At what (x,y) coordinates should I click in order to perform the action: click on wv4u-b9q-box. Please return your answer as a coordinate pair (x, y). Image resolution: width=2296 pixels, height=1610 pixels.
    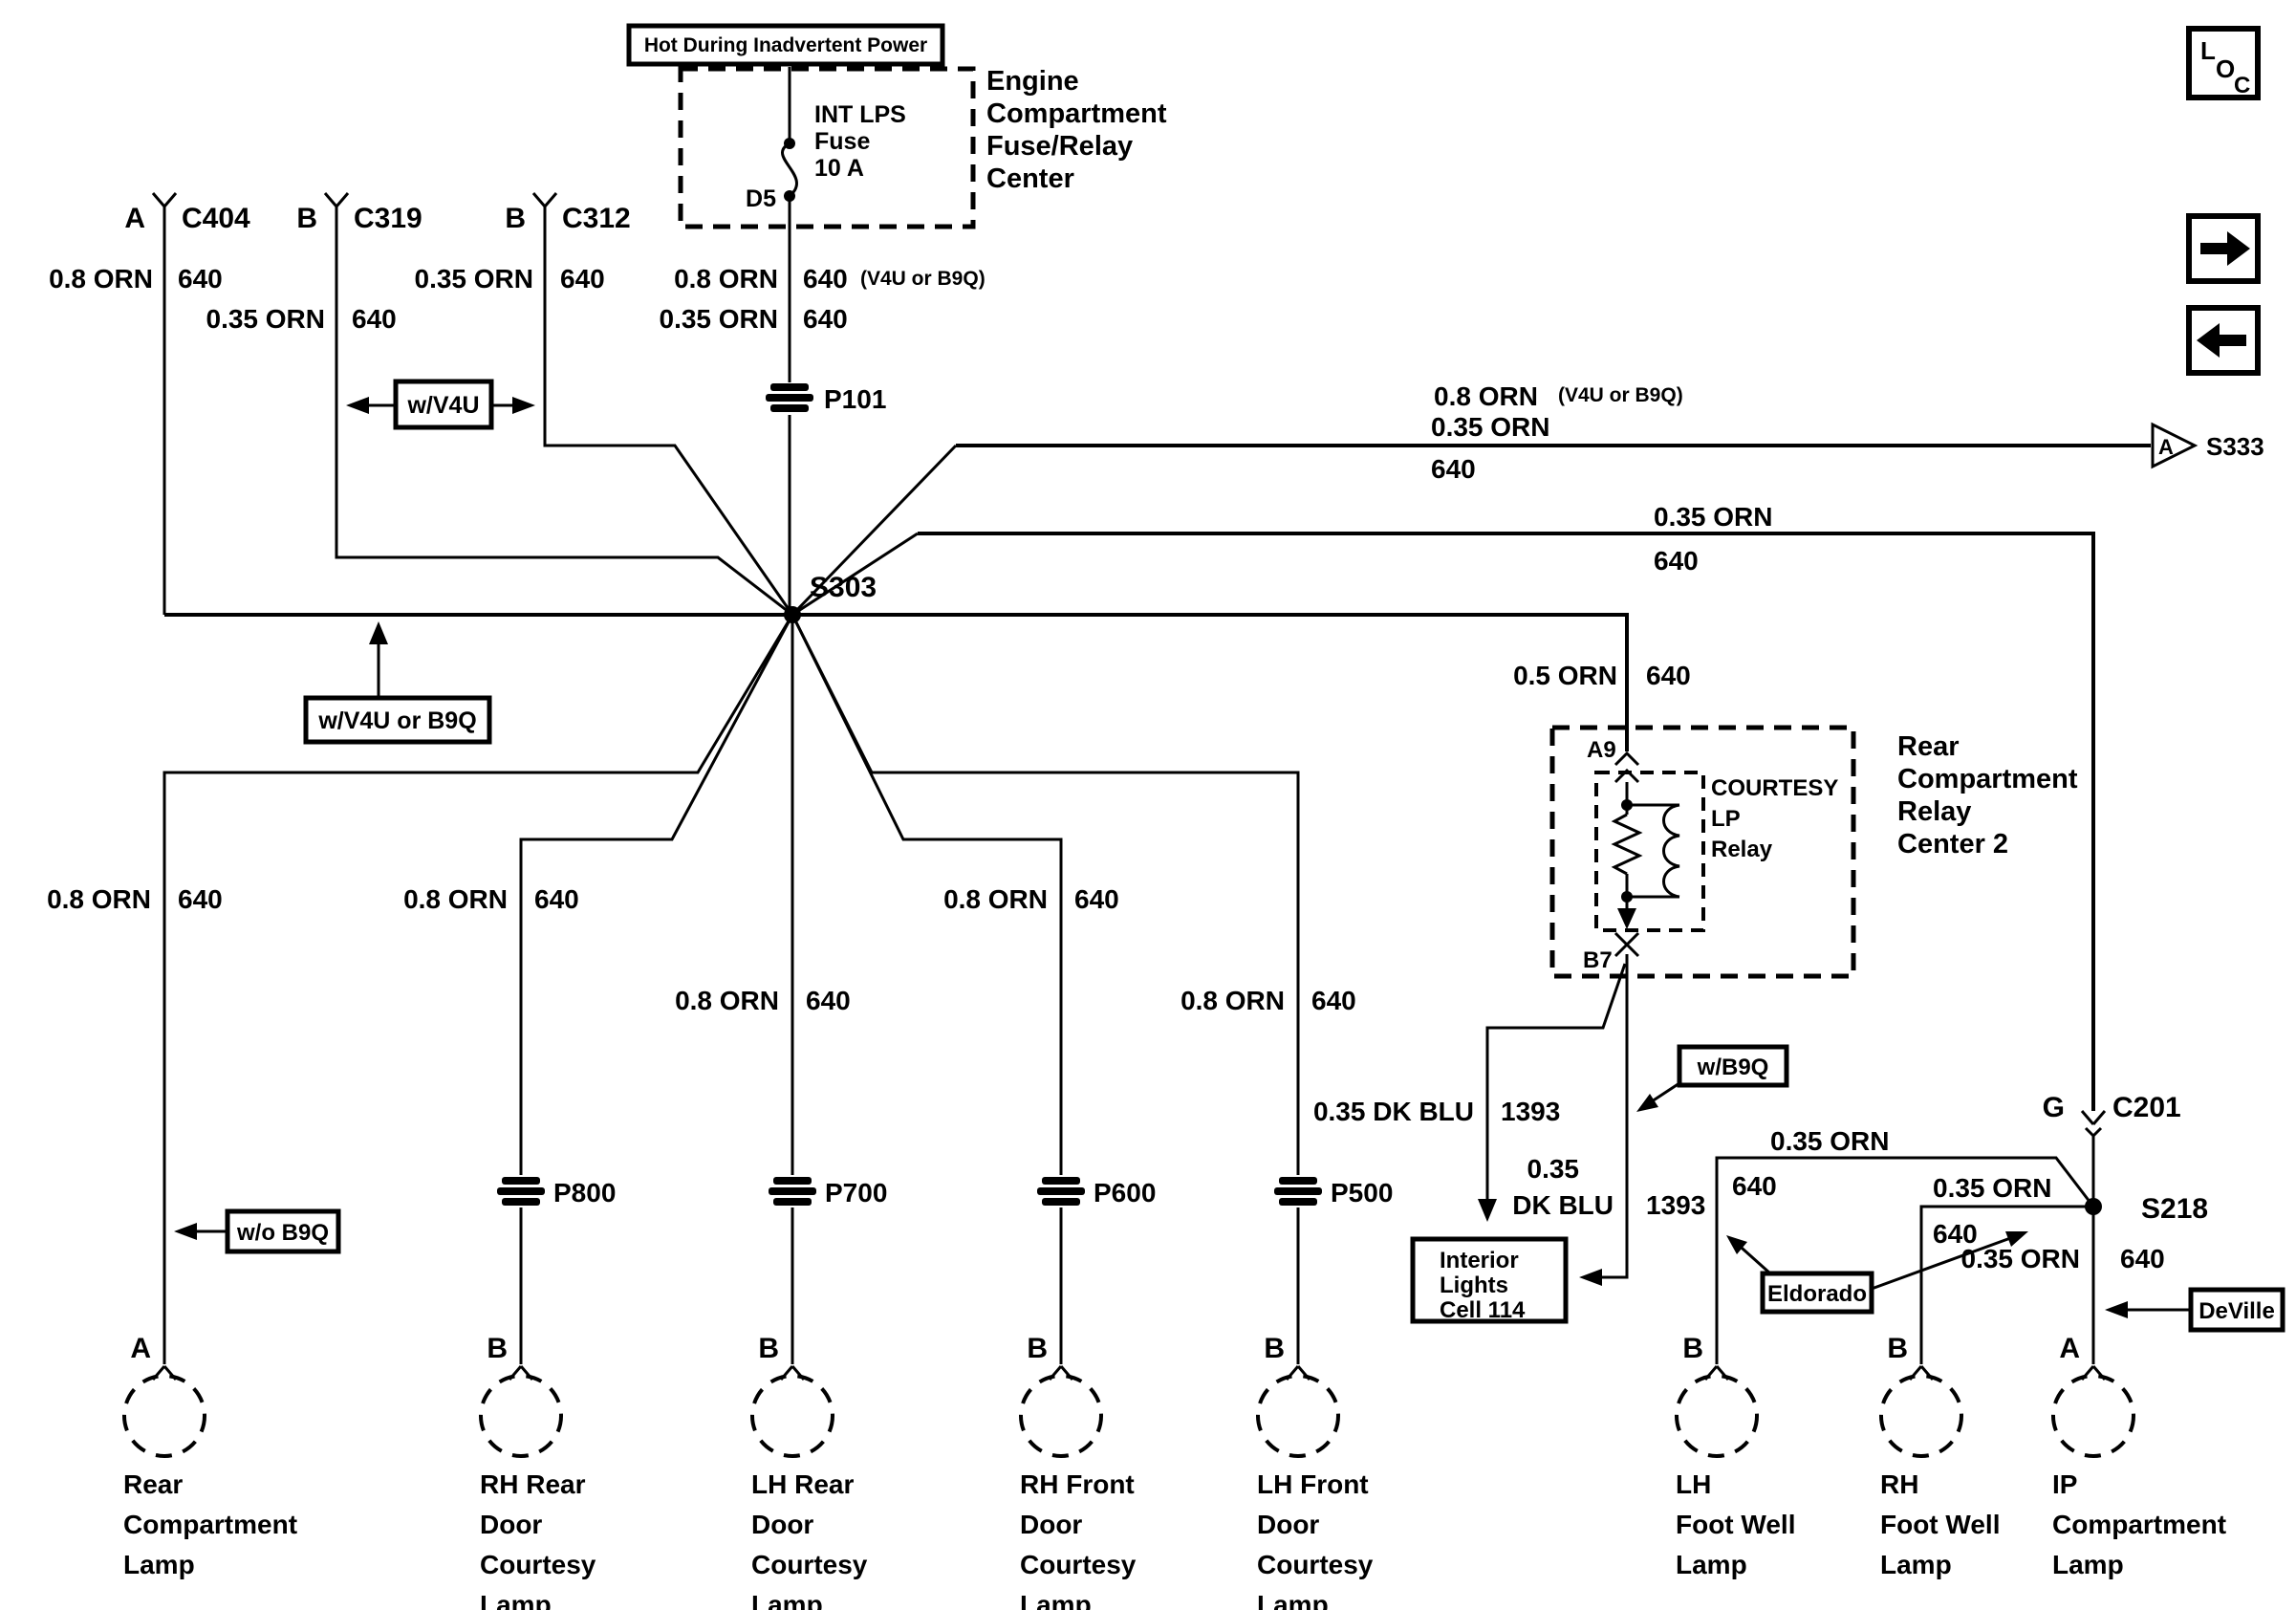
    Looking at the image, I should click on (397, 720).